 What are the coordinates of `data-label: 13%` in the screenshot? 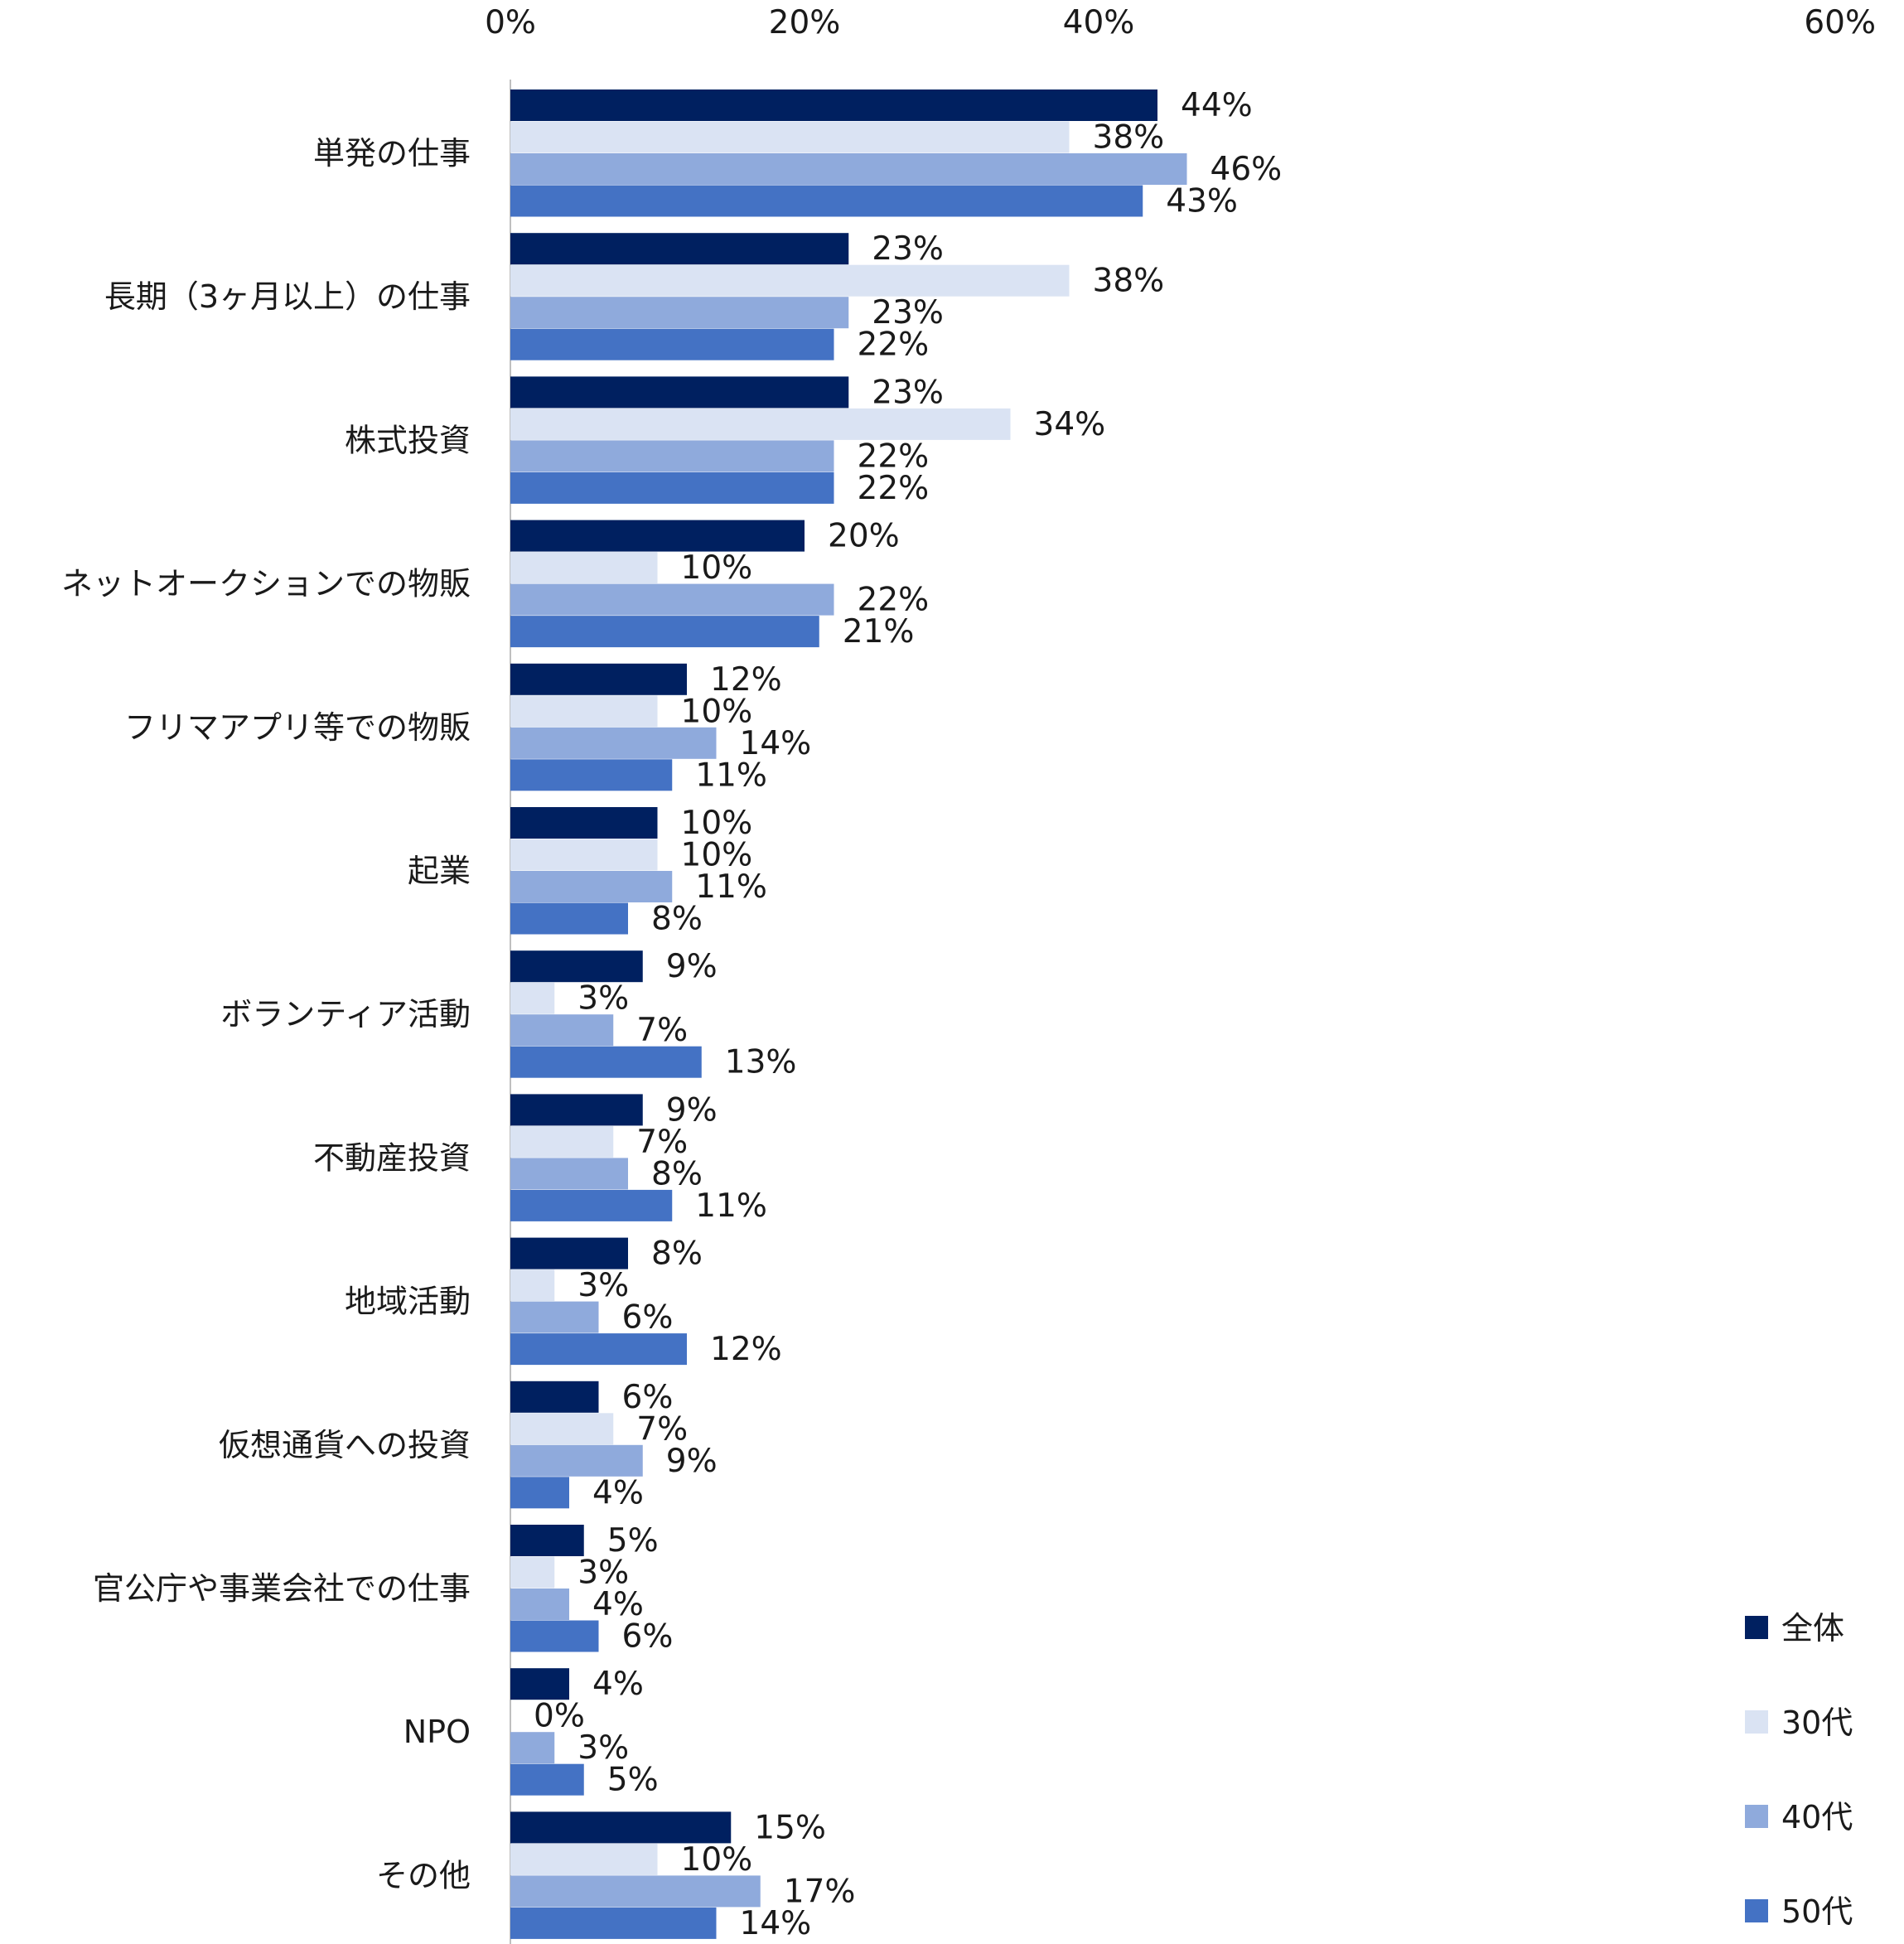 It's located at (761, 1062).